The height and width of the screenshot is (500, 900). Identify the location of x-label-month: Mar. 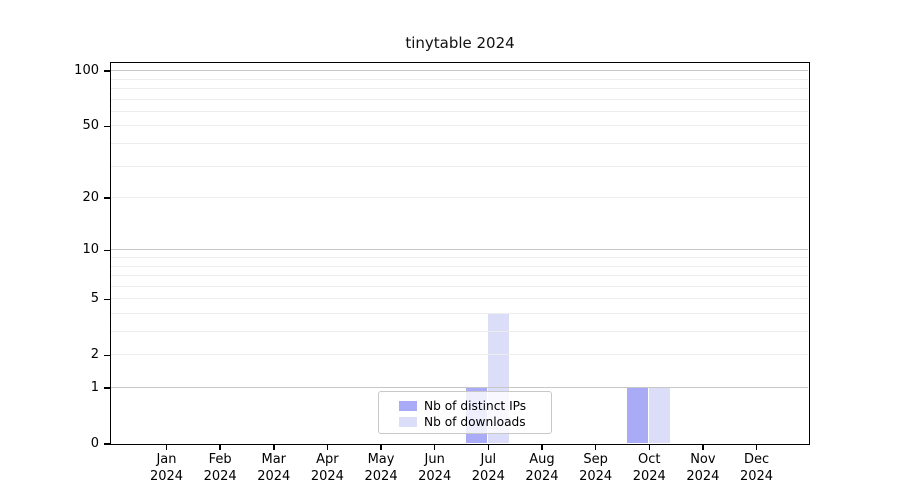
(274, 459).